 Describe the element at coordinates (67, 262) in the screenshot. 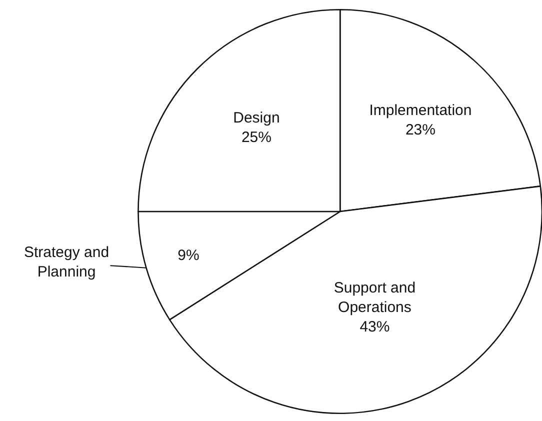

I see `slice-label: Strategy and Planning` at that location.